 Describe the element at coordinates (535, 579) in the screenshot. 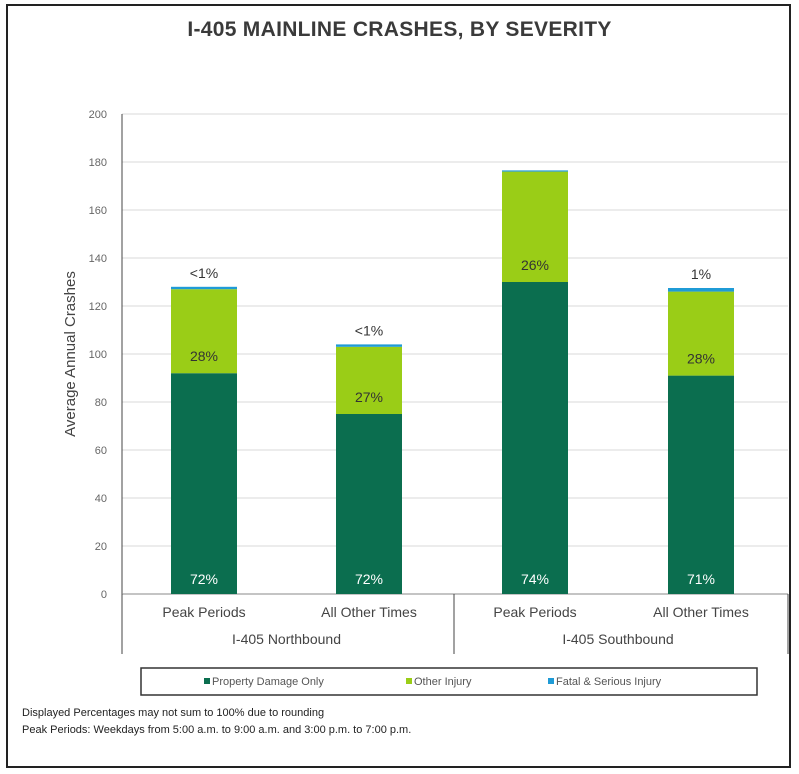

I see `data-label: 74%` at that location.